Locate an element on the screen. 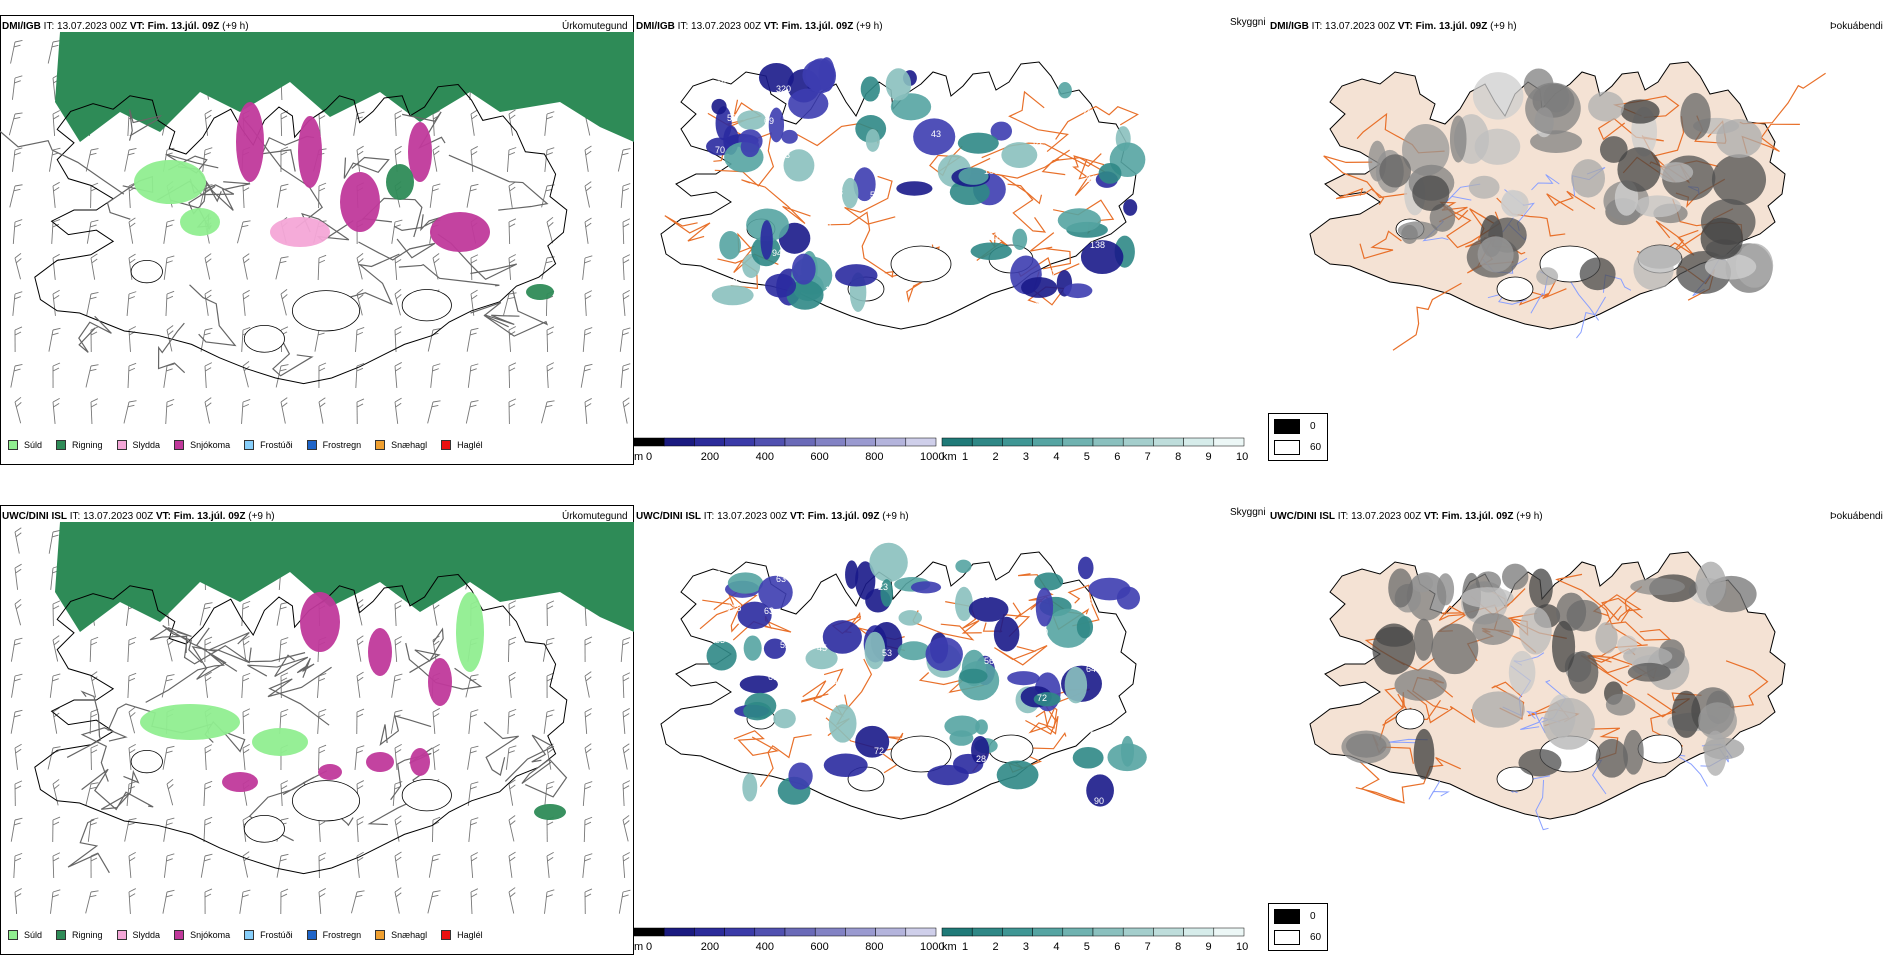 Image resolution: width=1900 pixels, height=962 pixels. scale-unit: km is located at coordinates (949, 457).